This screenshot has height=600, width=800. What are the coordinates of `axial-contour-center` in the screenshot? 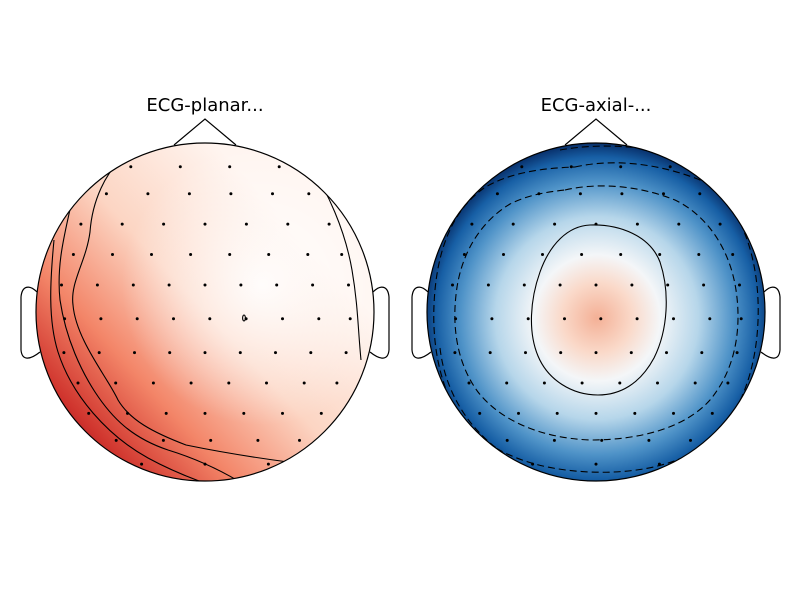 It's located at (598, 310).